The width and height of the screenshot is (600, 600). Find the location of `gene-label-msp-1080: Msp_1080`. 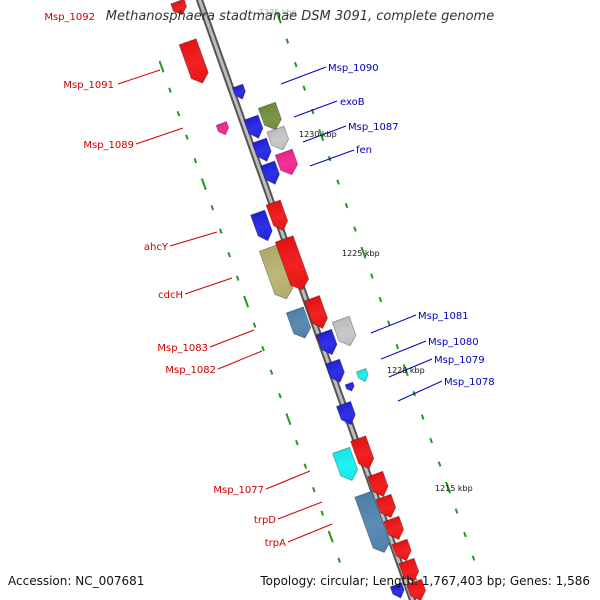

gene-label-msp-1080: Msp_1080 is located at coordinates (453, 342).